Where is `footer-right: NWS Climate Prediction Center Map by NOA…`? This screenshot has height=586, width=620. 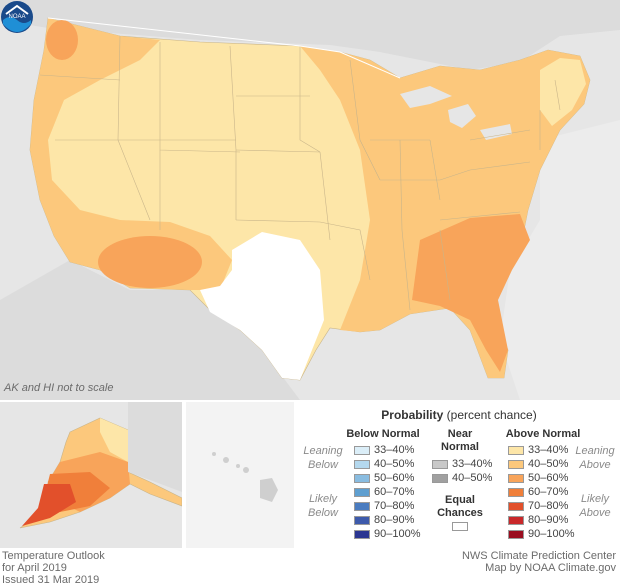
footer-right: NWS Climate Prediction Center Map by NOA… is located at coordinates (539, 562).